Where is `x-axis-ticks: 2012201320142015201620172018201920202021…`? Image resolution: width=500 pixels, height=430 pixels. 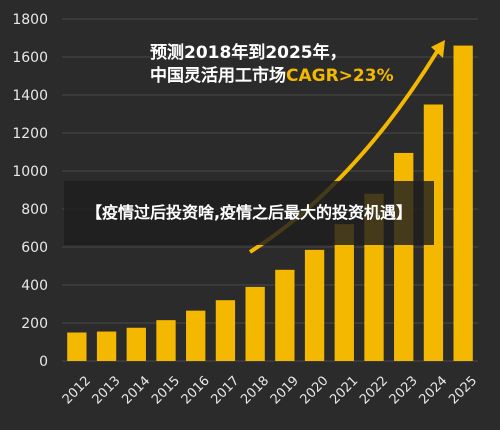 x-axis-ticks: 2012201320142015201620172018201920202021… is located at coordinates (270, 390).